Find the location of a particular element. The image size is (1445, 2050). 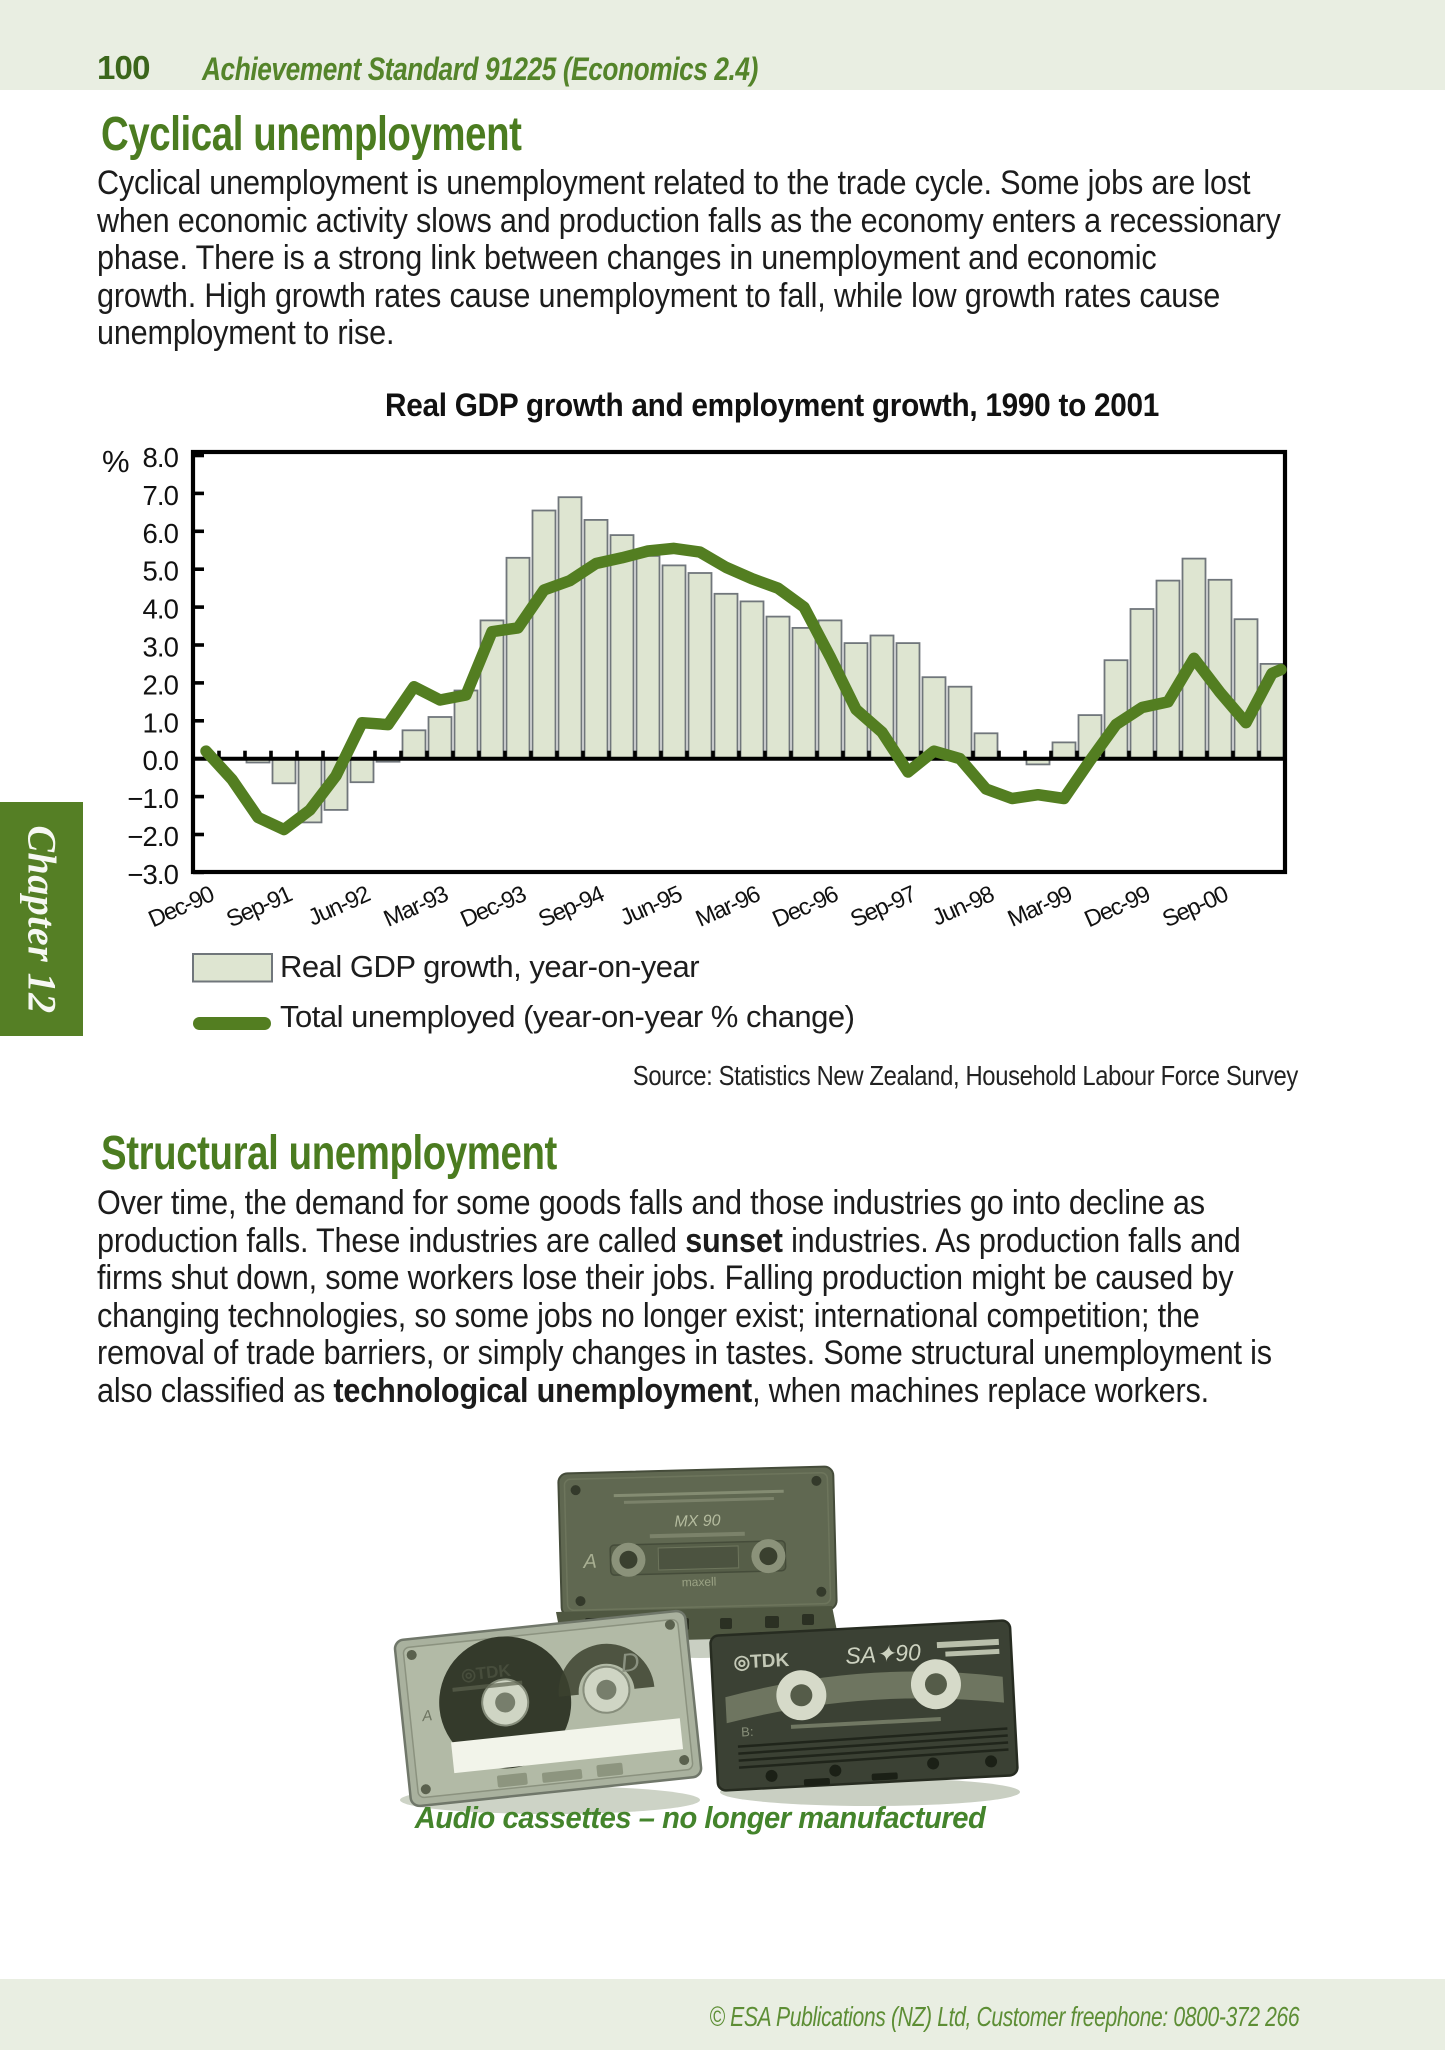

svg-text: Sep-94 is located at coordinates (571, 906).